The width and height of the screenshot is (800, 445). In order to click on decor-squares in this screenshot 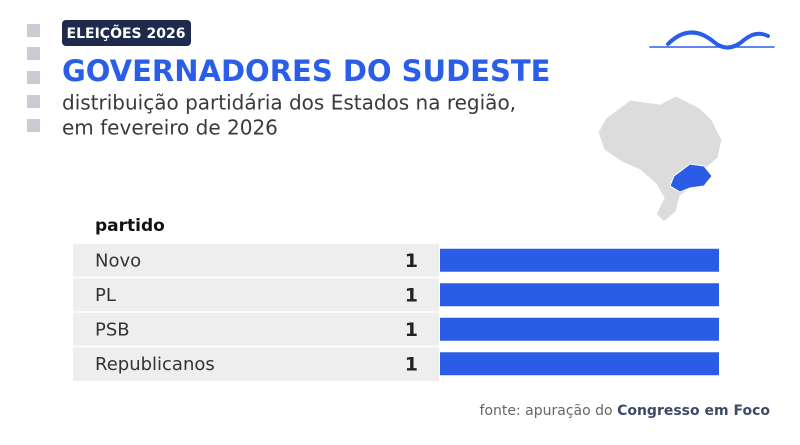, I will do `click(33, 78)`.